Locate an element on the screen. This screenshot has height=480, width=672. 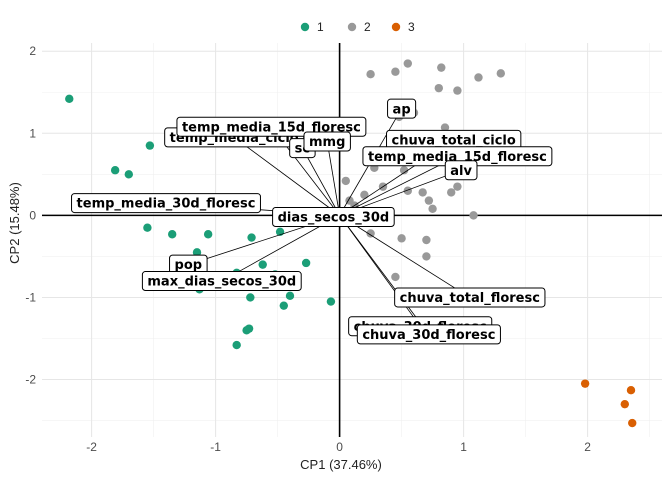
loading-label-text: pop is located at coordinates (189, 265).